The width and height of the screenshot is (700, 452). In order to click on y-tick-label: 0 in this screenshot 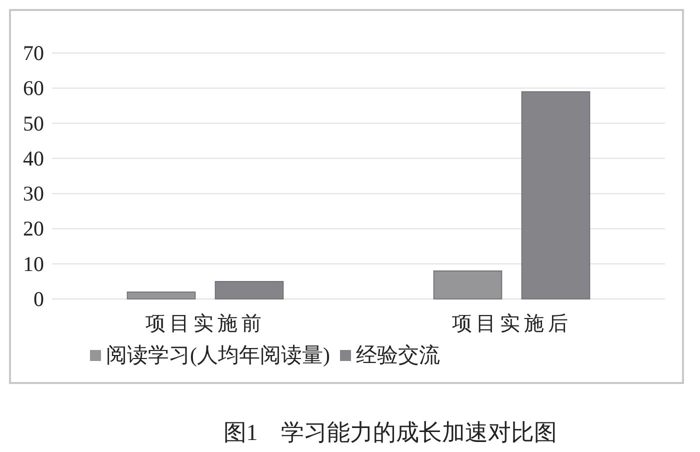, I will do `click(39, 299)`.